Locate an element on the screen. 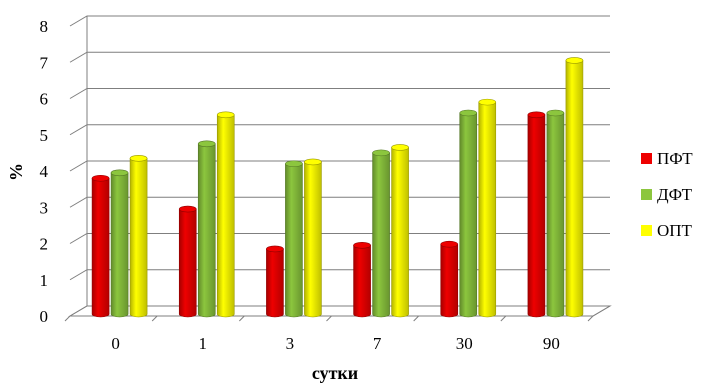 This screenshot has width=718, height=385. y-tick-label: 2 is located at coordinates (44, 244).